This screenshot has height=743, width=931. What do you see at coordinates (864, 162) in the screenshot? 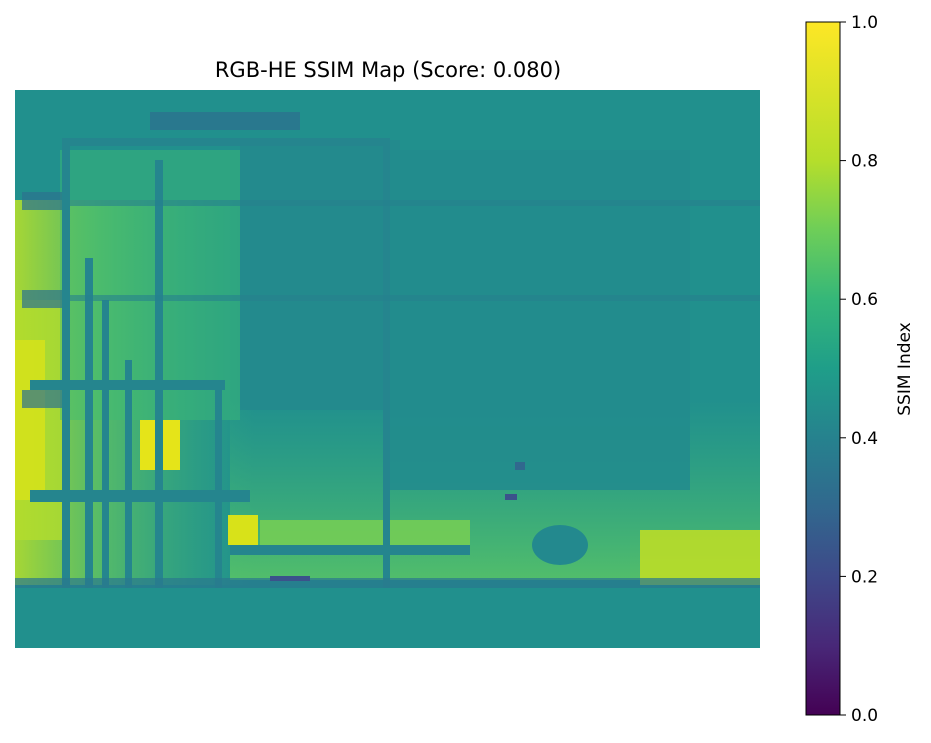
I see `colorbar-tick-label: 0.8` at bounding box center [864, 162].